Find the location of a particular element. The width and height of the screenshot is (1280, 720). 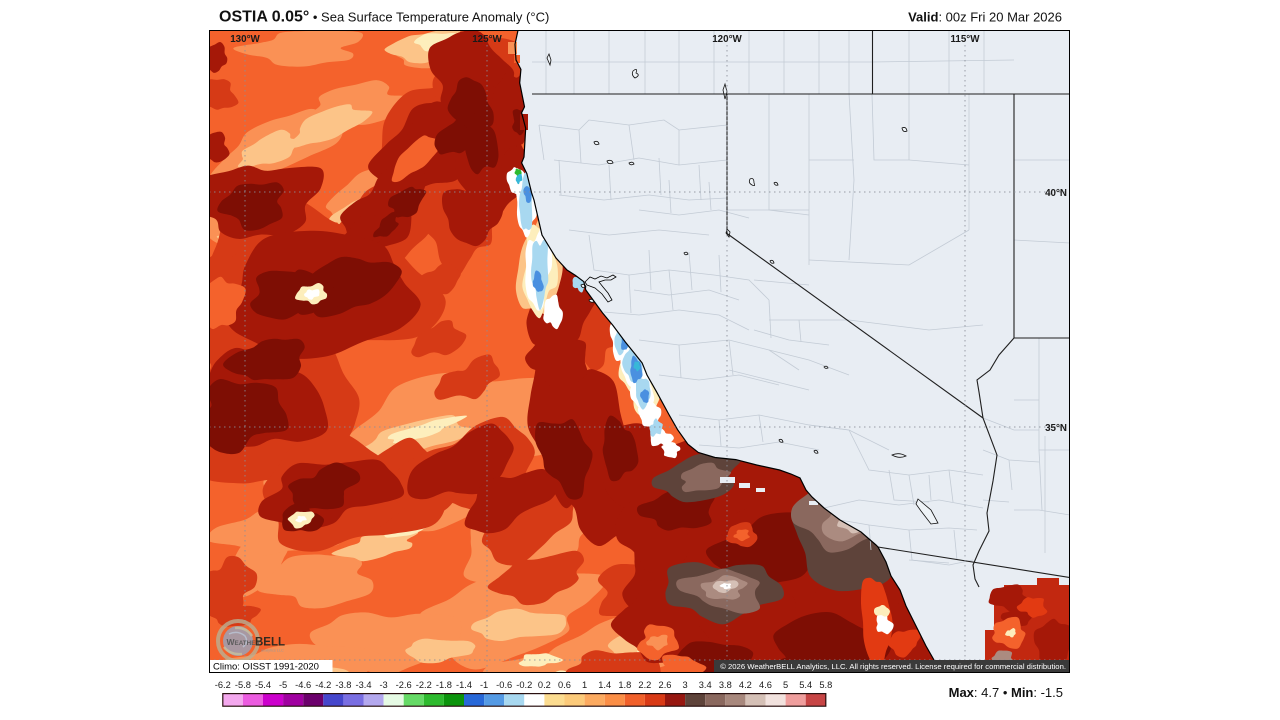

svg-text: 40°N is located at coordinates (1056, 193).